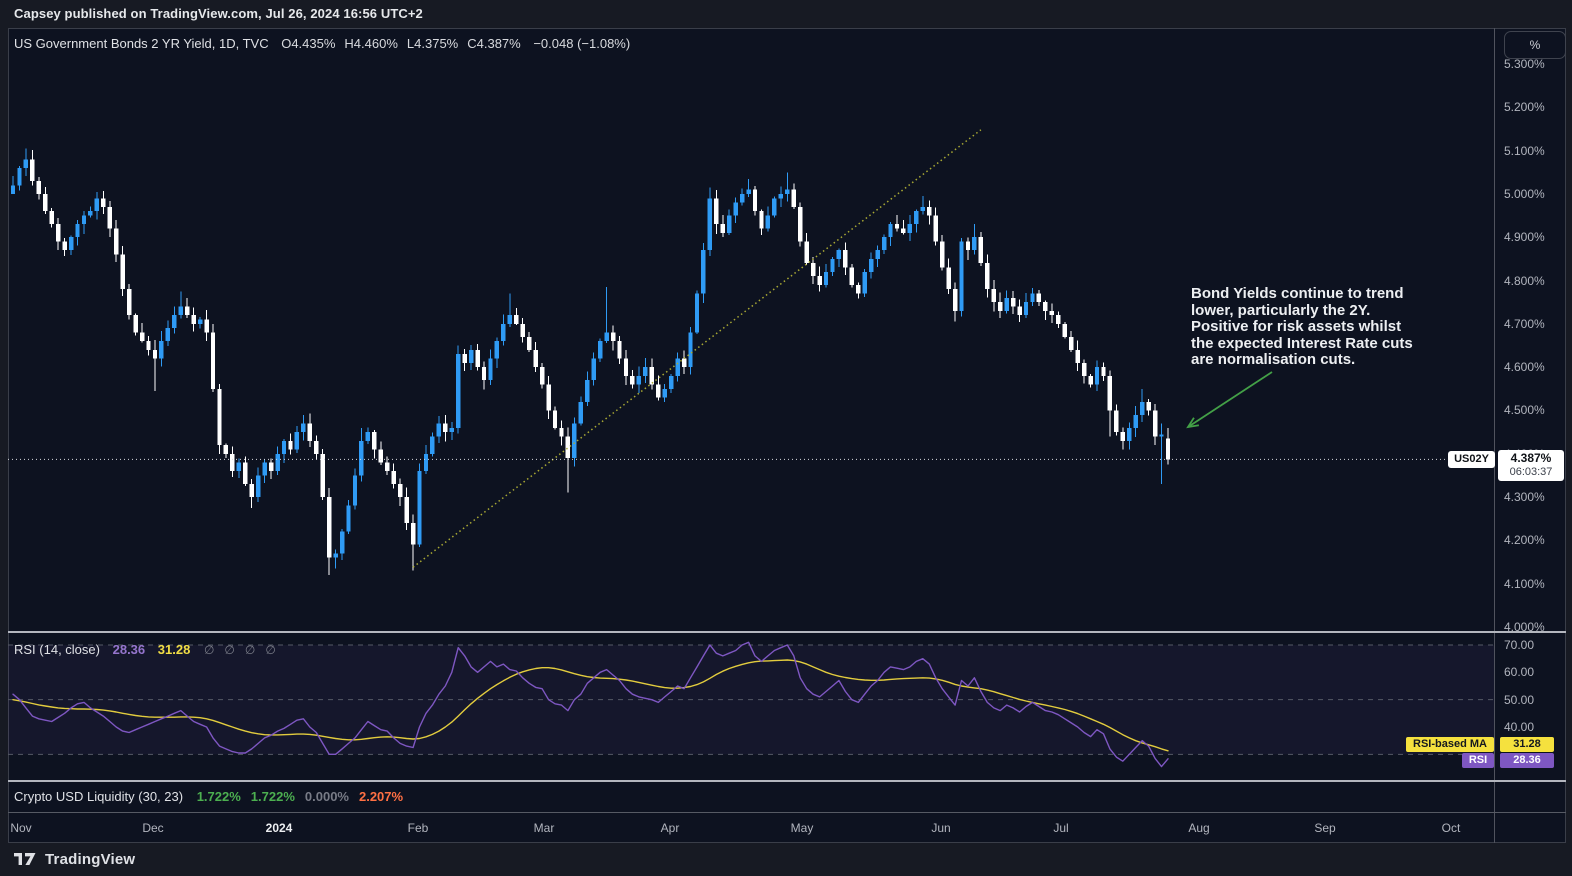 This screenshot has height=876, width=1572. Describe the element at coordinates (1527, 744) in the screenshot. I see `rsi-ma-value-badge: 31.28` at that location.